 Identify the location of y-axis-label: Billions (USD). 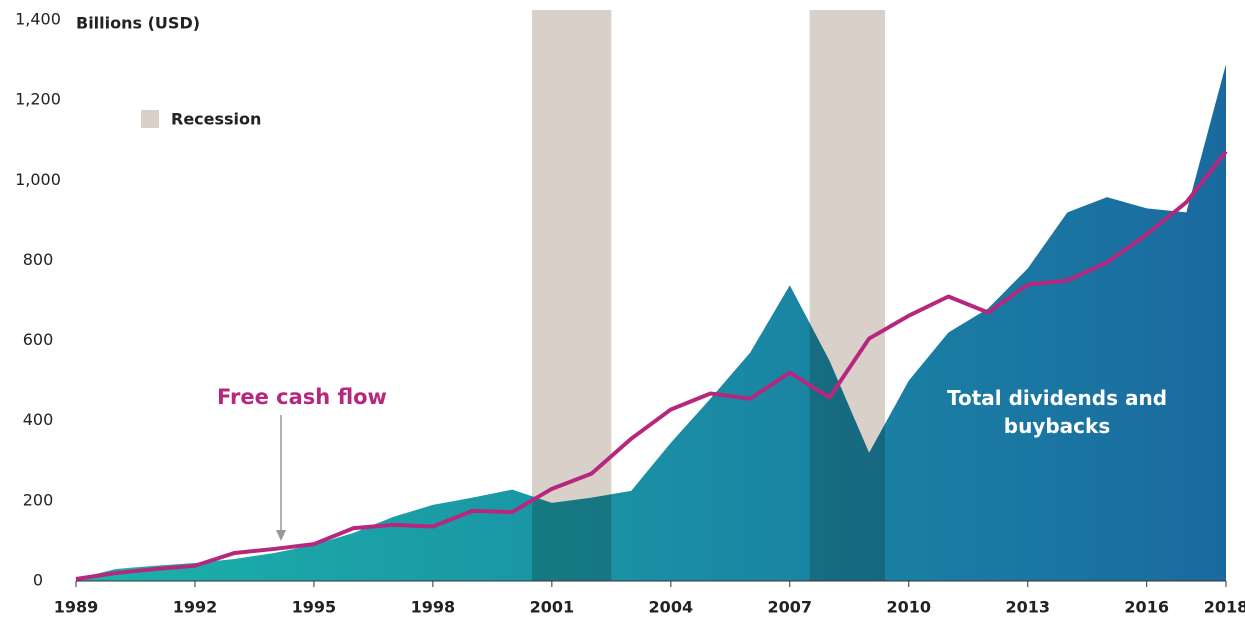
(138, 23).